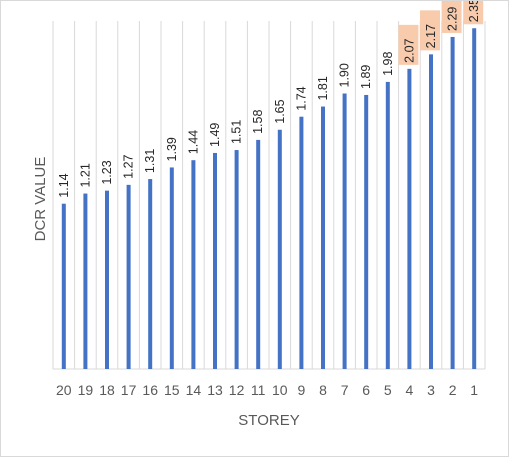 The height and width of the screenshot is (457, 509). I want to click on x-tick-label: 3, so click(431, 390).